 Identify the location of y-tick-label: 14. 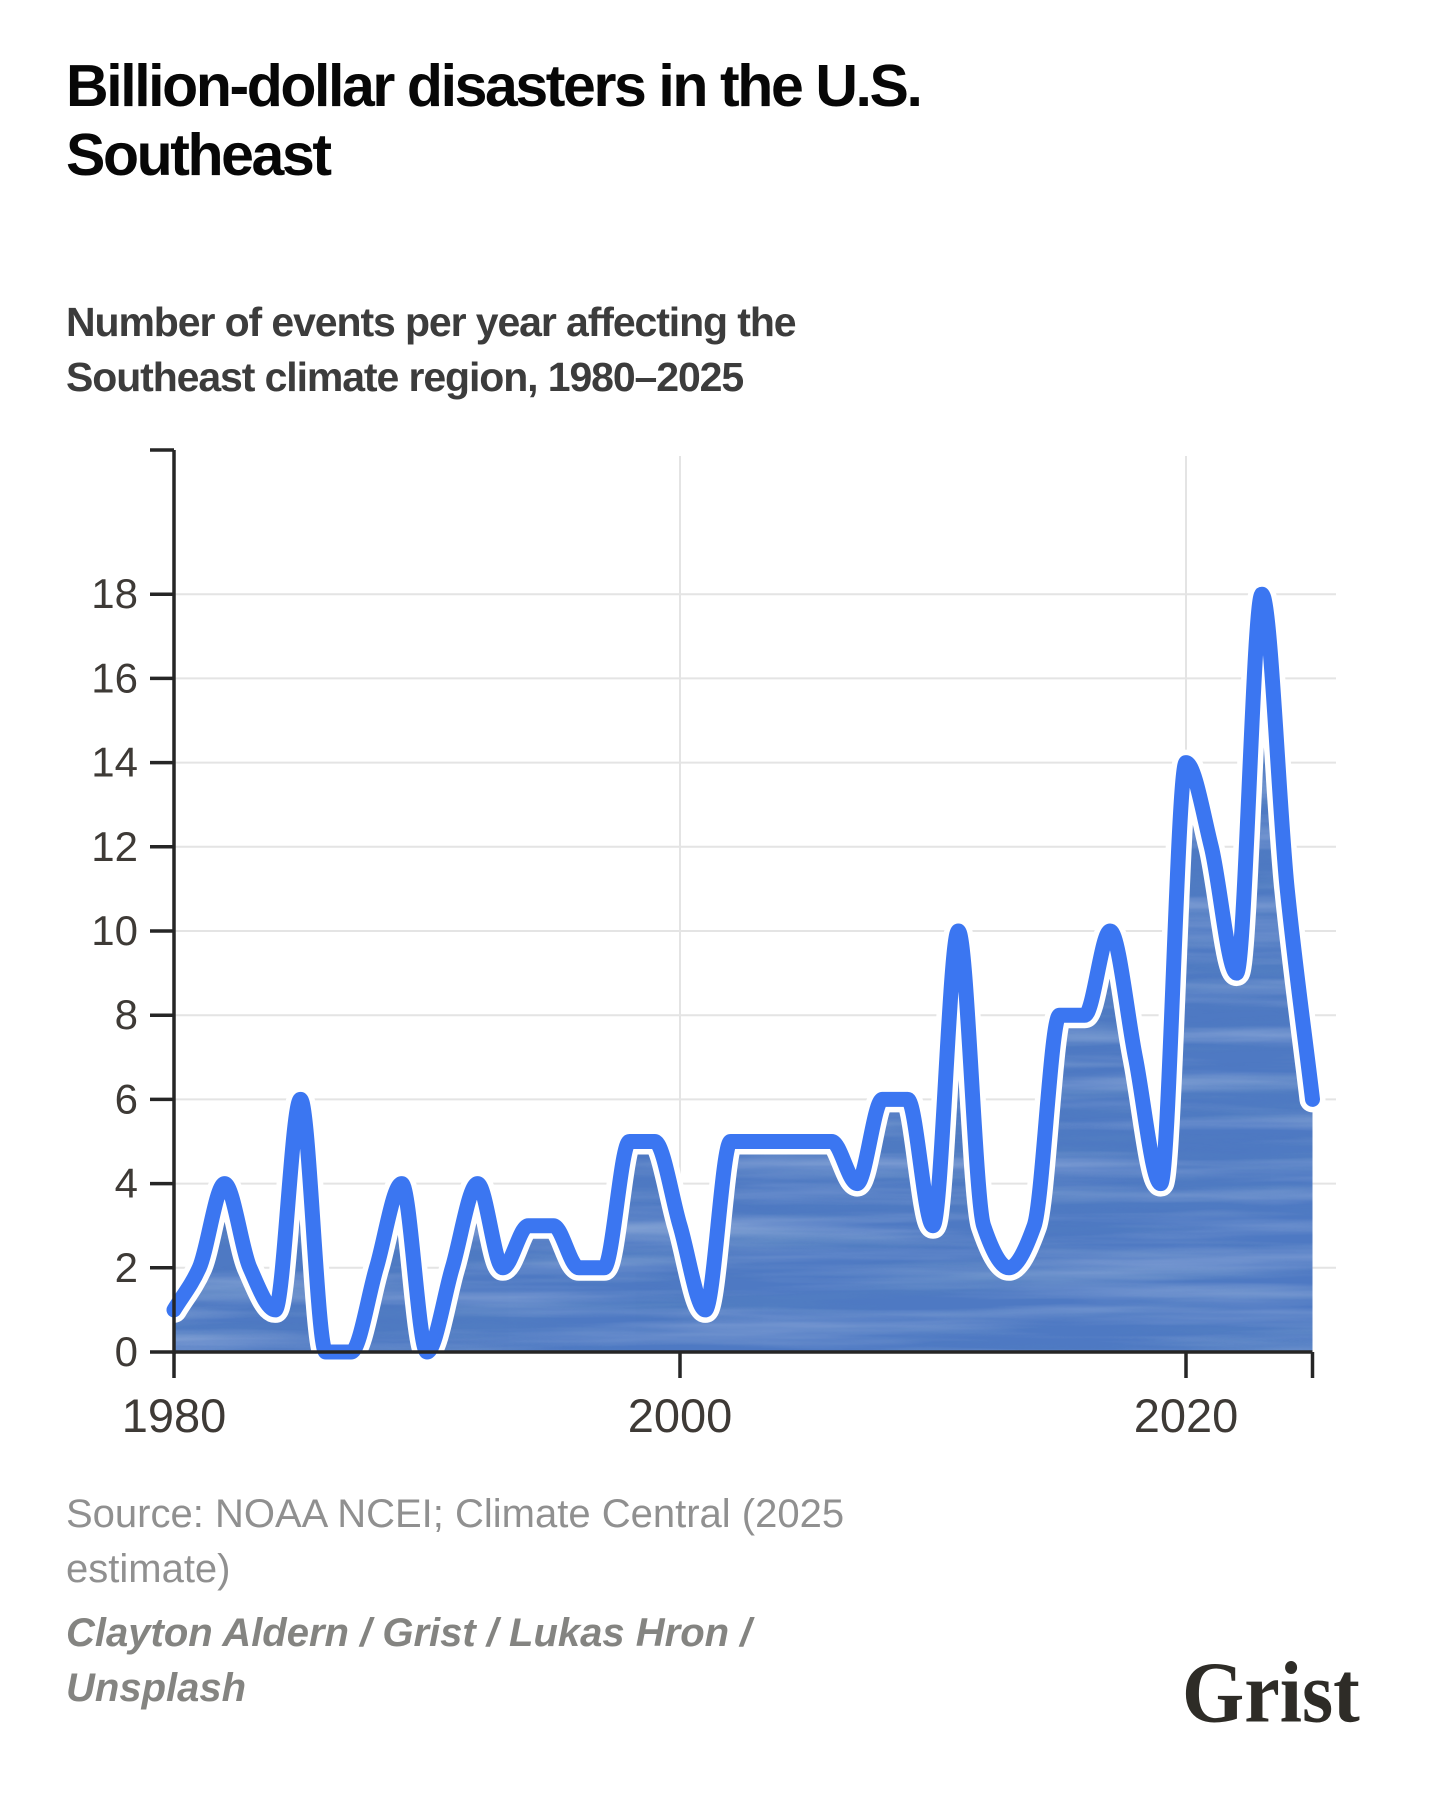
(114, 762).